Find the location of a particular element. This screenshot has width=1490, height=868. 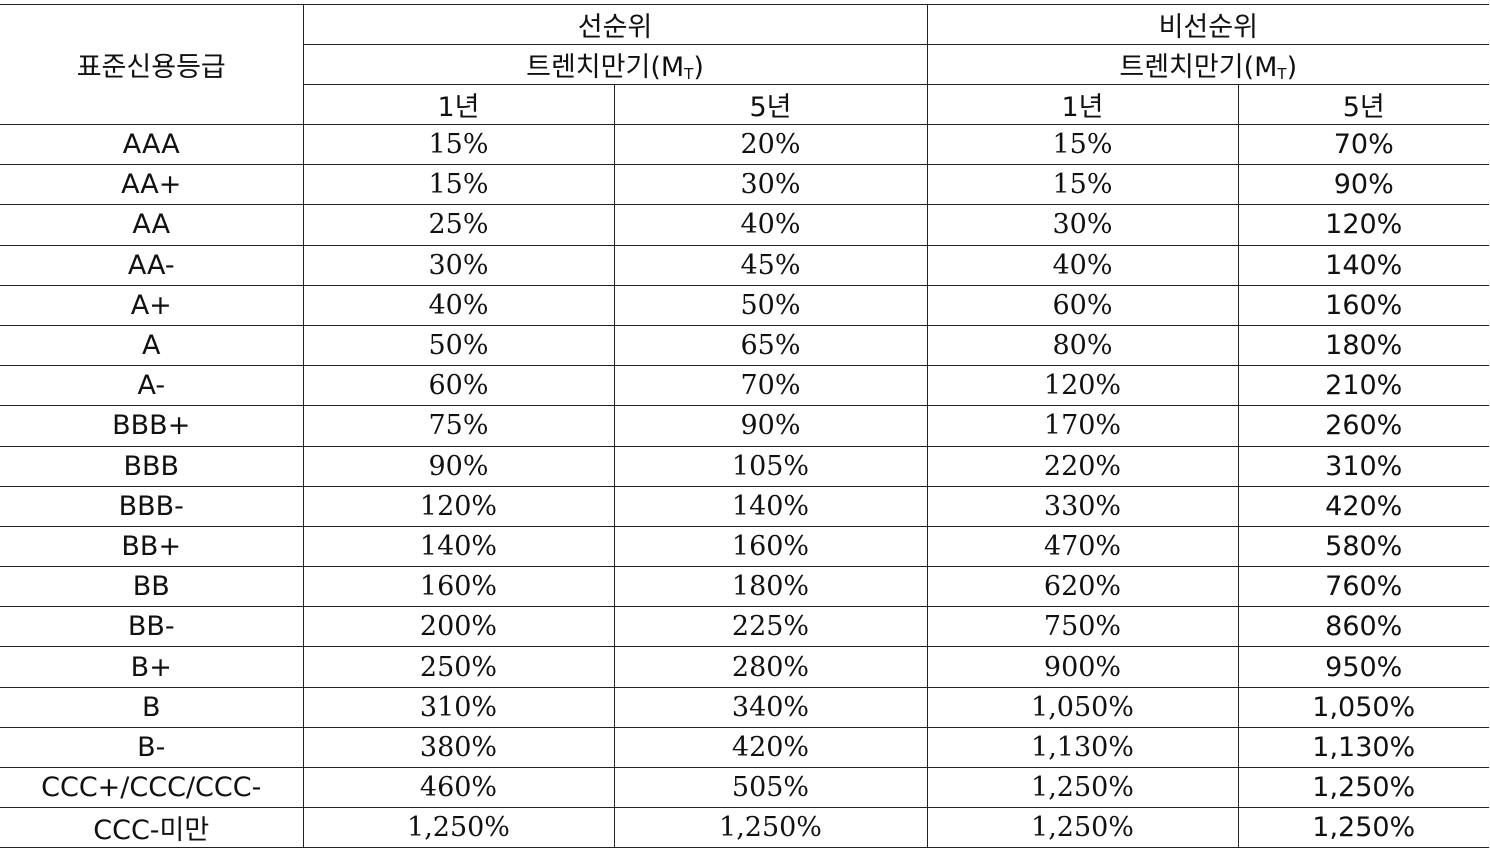

rating-cell: CCC-미만 is located at coordinates (152, 828).